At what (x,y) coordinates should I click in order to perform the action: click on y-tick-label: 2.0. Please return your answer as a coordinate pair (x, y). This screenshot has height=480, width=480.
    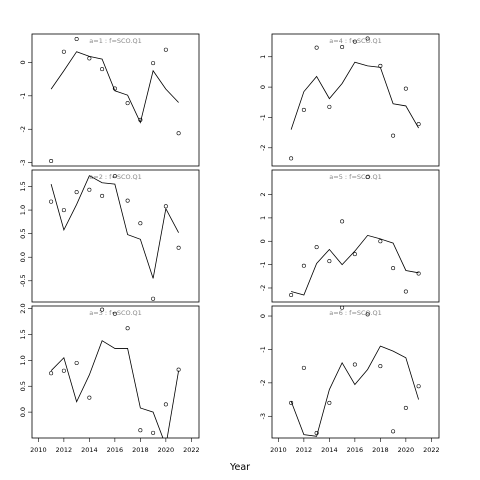
    Looking at the image, I should click on (23, 308).